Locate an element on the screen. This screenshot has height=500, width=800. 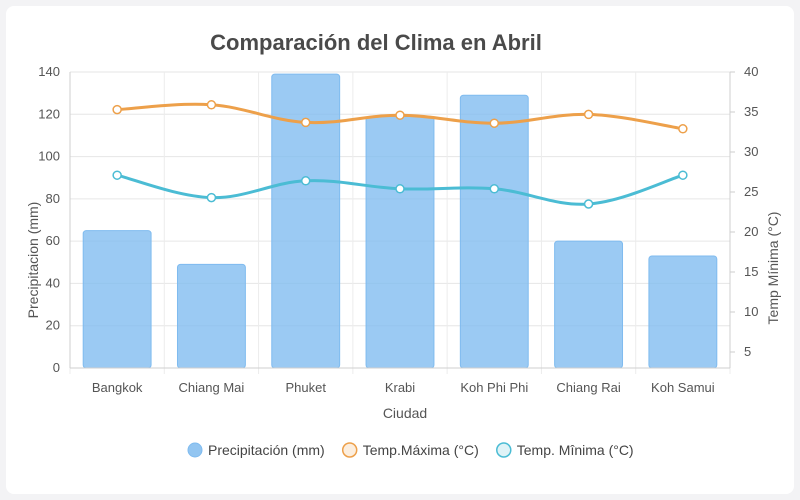
y2-tick-label: 25 is located at coordinates (751, 191).